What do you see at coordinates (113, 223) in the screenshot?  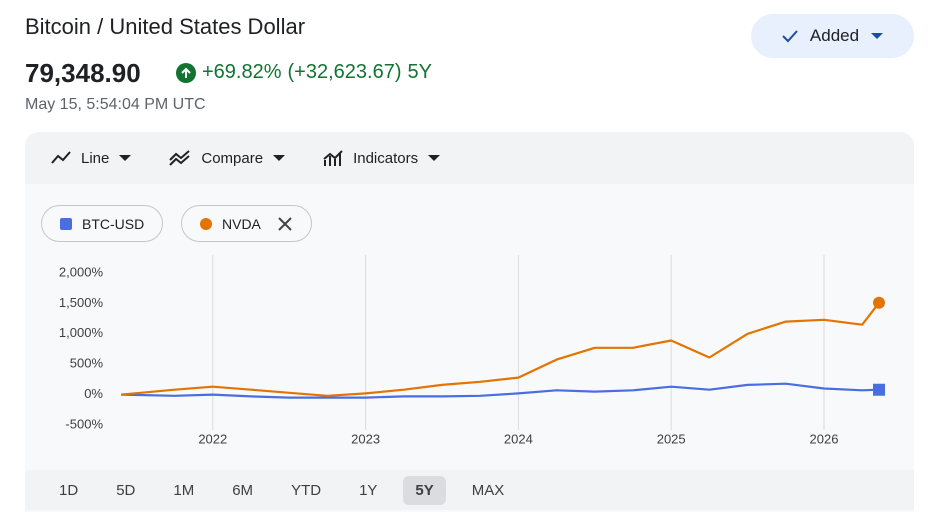 I see `legend-label: BTC-USD` at bounding box center [113, 223].